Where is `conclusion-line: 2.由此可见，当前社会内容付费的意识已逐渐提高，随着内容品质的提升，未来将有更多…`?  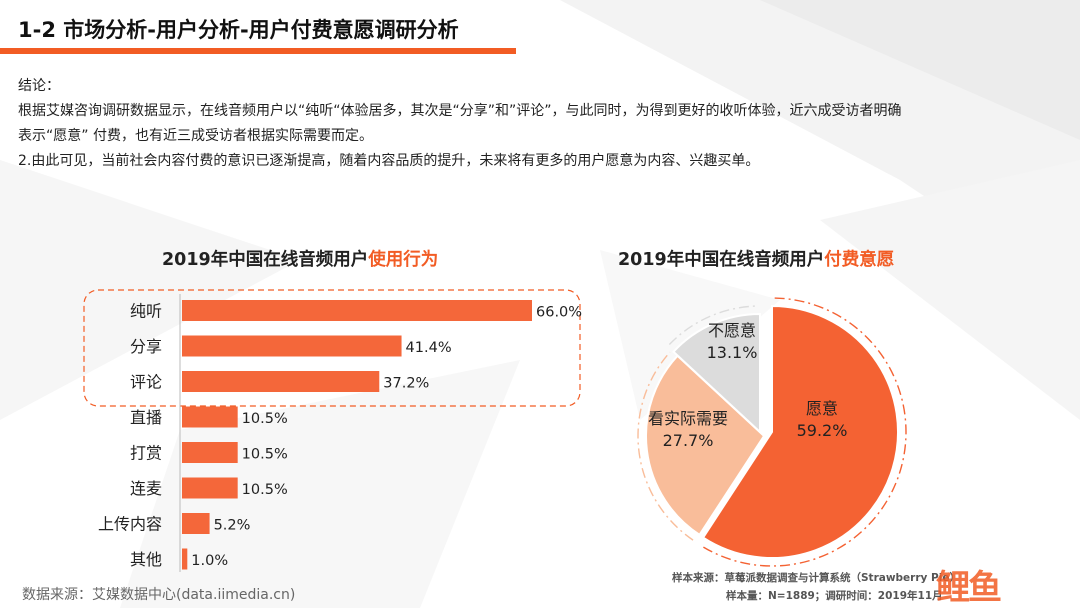 conclusion-line: 2.由此可见，当前社会内容付费的意识已逐渐提高，随着内容品质的提升，未来将有更多… is located at coordinates (389, 161).